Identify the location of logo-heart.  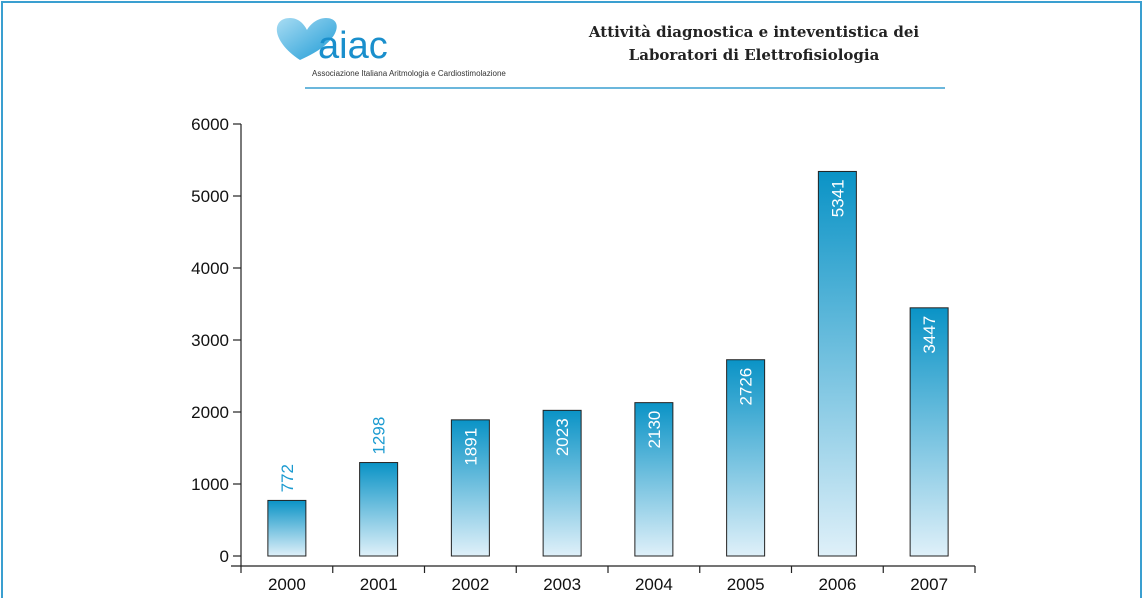
(306, 39).